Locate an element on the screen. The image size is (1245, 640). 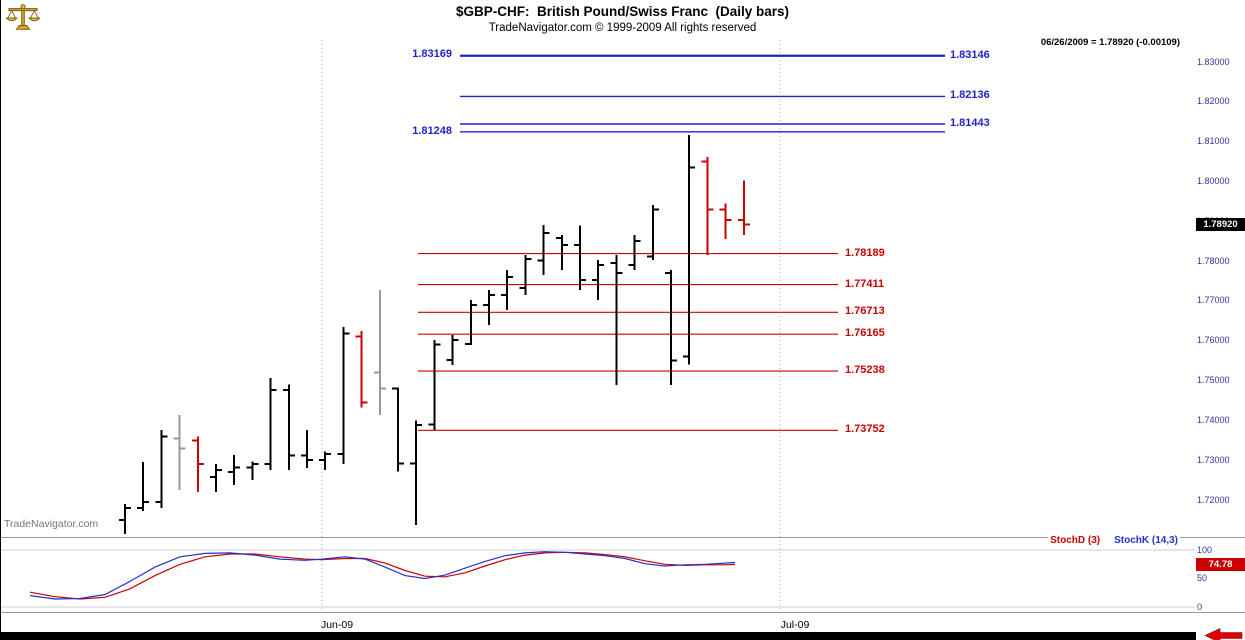
support-lines is located at coordinates (628, 342).